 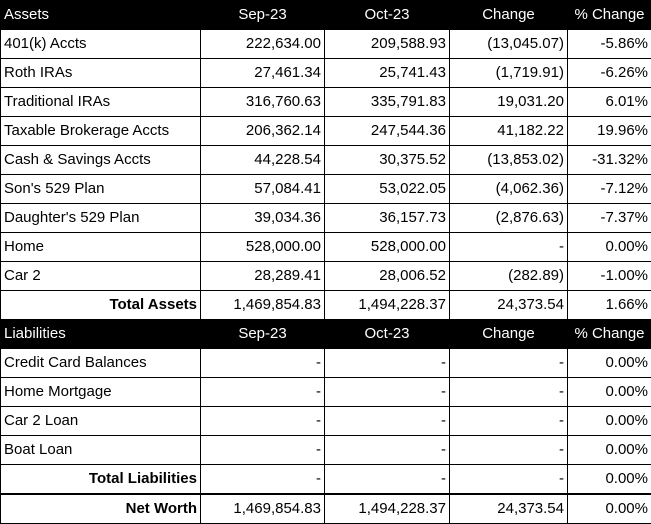 I want to click on cell-sep: 39,034.36, so click(x=263, y=218).